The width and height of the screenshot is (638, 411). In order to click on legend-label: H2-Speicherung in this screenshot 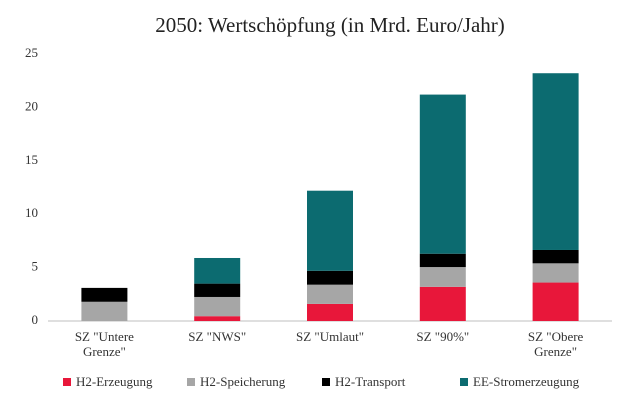, I will do `click(243, 381)`.